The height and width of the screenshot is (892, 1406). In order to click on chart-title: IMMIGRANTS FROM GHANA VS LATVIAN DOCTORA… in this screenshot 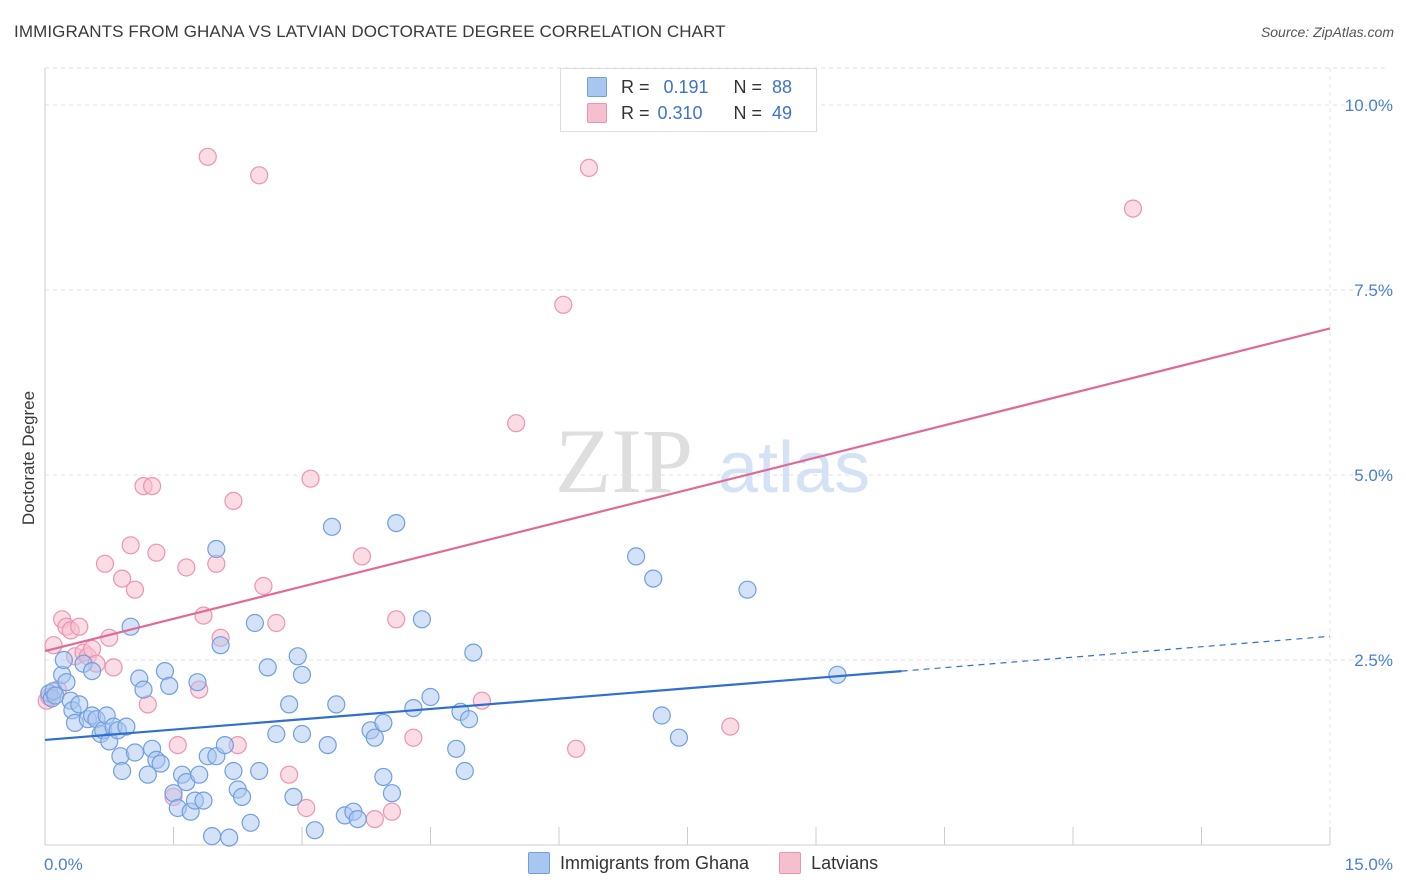, I will do `click(370, 31)`.